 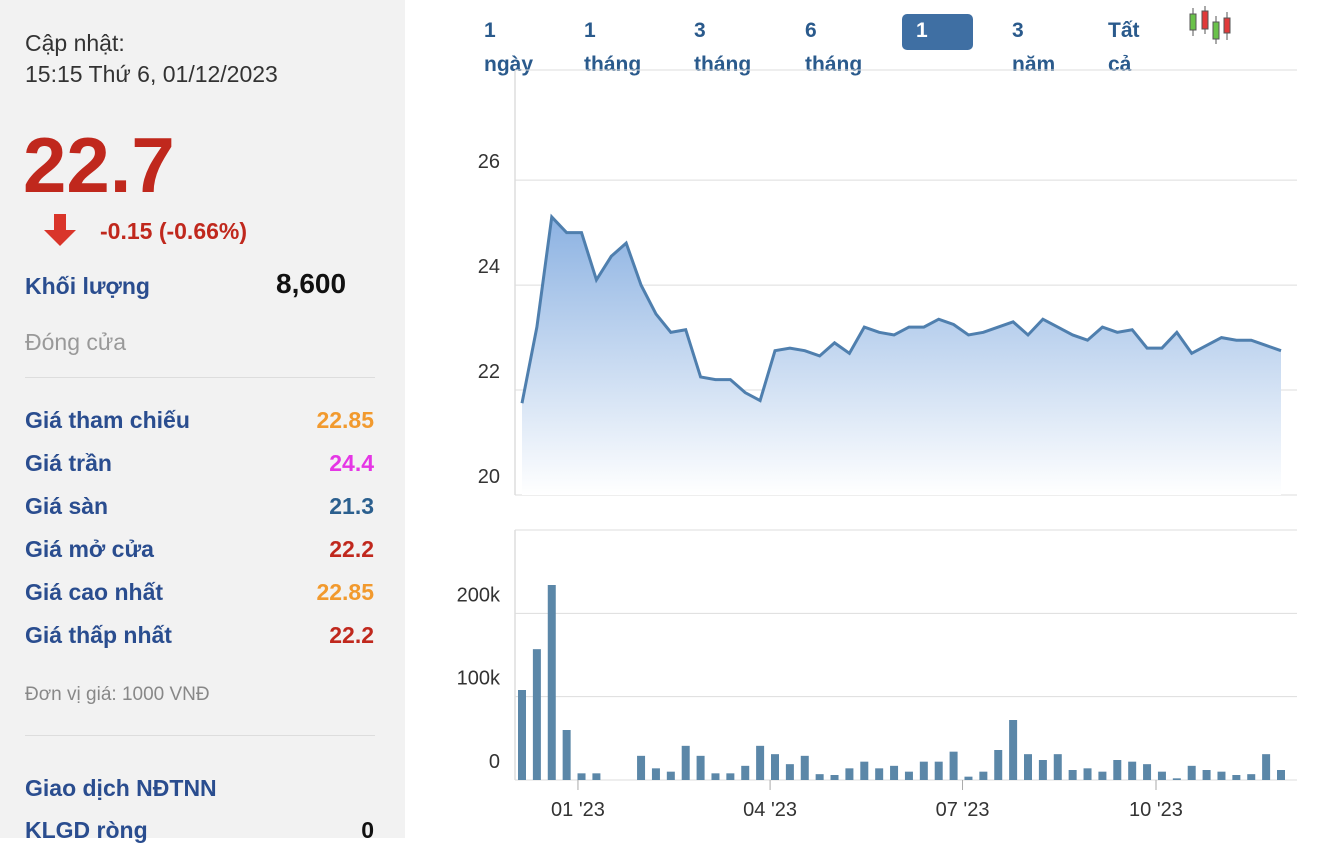 What do you see at coordinates (121, 788) in the screenshot?
I see `foreign-title: Giao dịch NĐTNN` at bounding box center [121, 788].